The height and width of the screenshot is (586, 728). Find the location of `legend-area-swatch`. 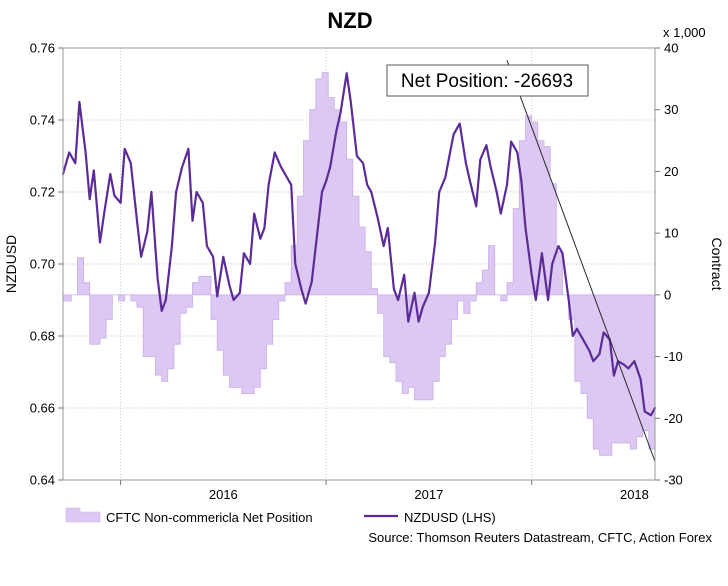

legend-area-swatch is located at coordinates (83, 515).